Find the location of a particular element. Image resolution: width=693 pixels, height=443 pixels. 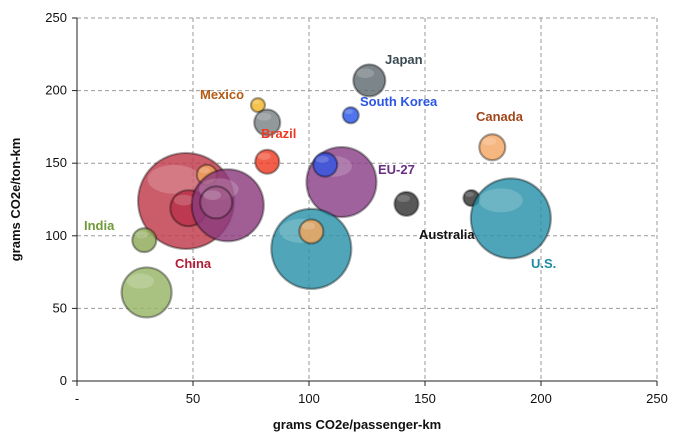

bubble-eu-27-blue is located at coordinates (325, 164).